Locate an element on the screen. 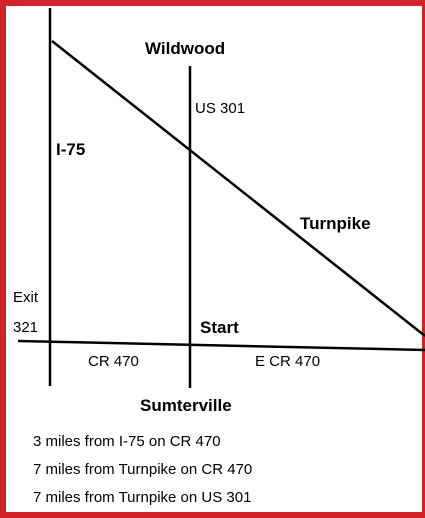 This screenshot has width=425, height=518. road-label: US 301 is located at coordinates (220, 108).